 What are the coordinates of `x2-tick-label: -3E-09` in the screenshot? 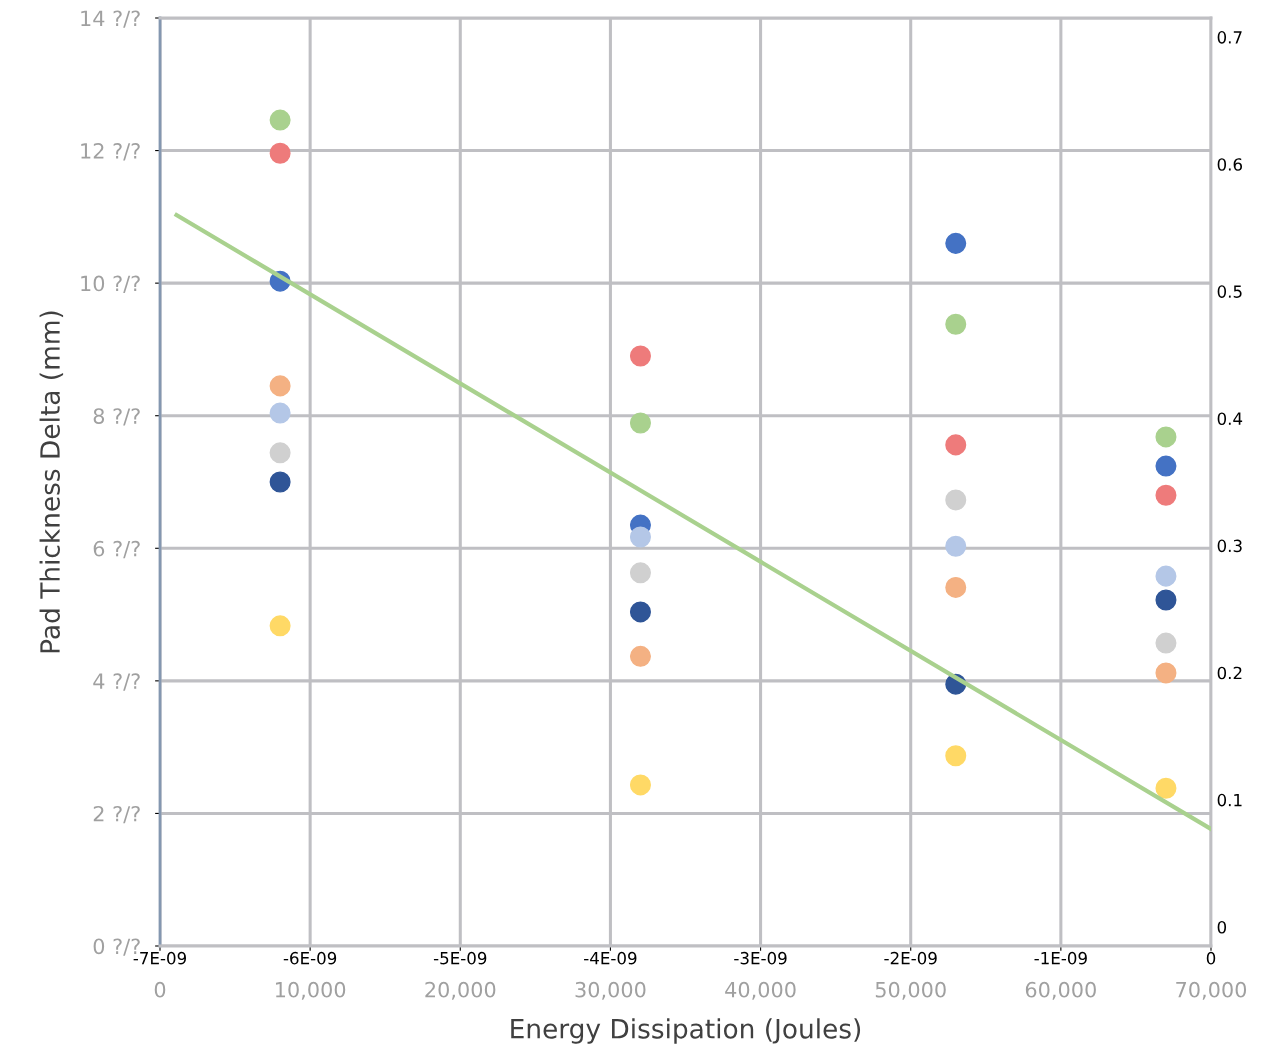 It's located at (760, 958).